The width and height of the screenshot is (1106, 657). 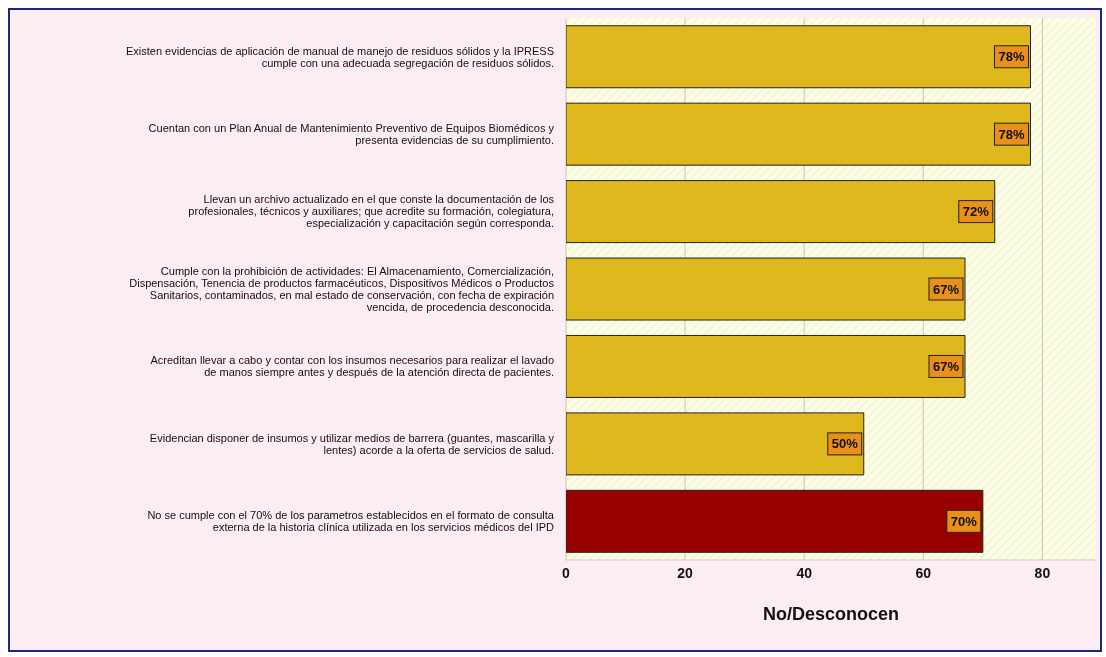 What do you see at coordinates (923, 572) in the screenshot?
I see `x-tick-label: 60` at bounding box center [923, 572].